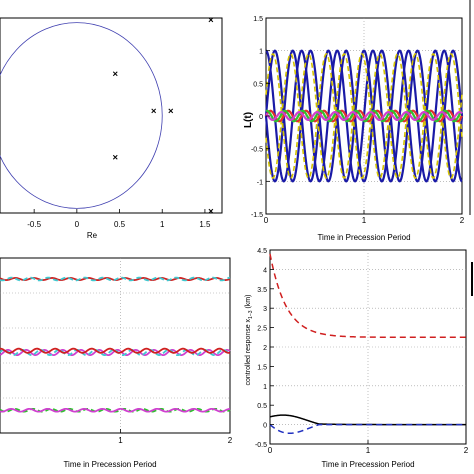 The height and width of the screenshot is (474, 474). Describe the element at coordinates (77, 224) in the screenshot. I see `pole-xtick-1: 0` at that location.